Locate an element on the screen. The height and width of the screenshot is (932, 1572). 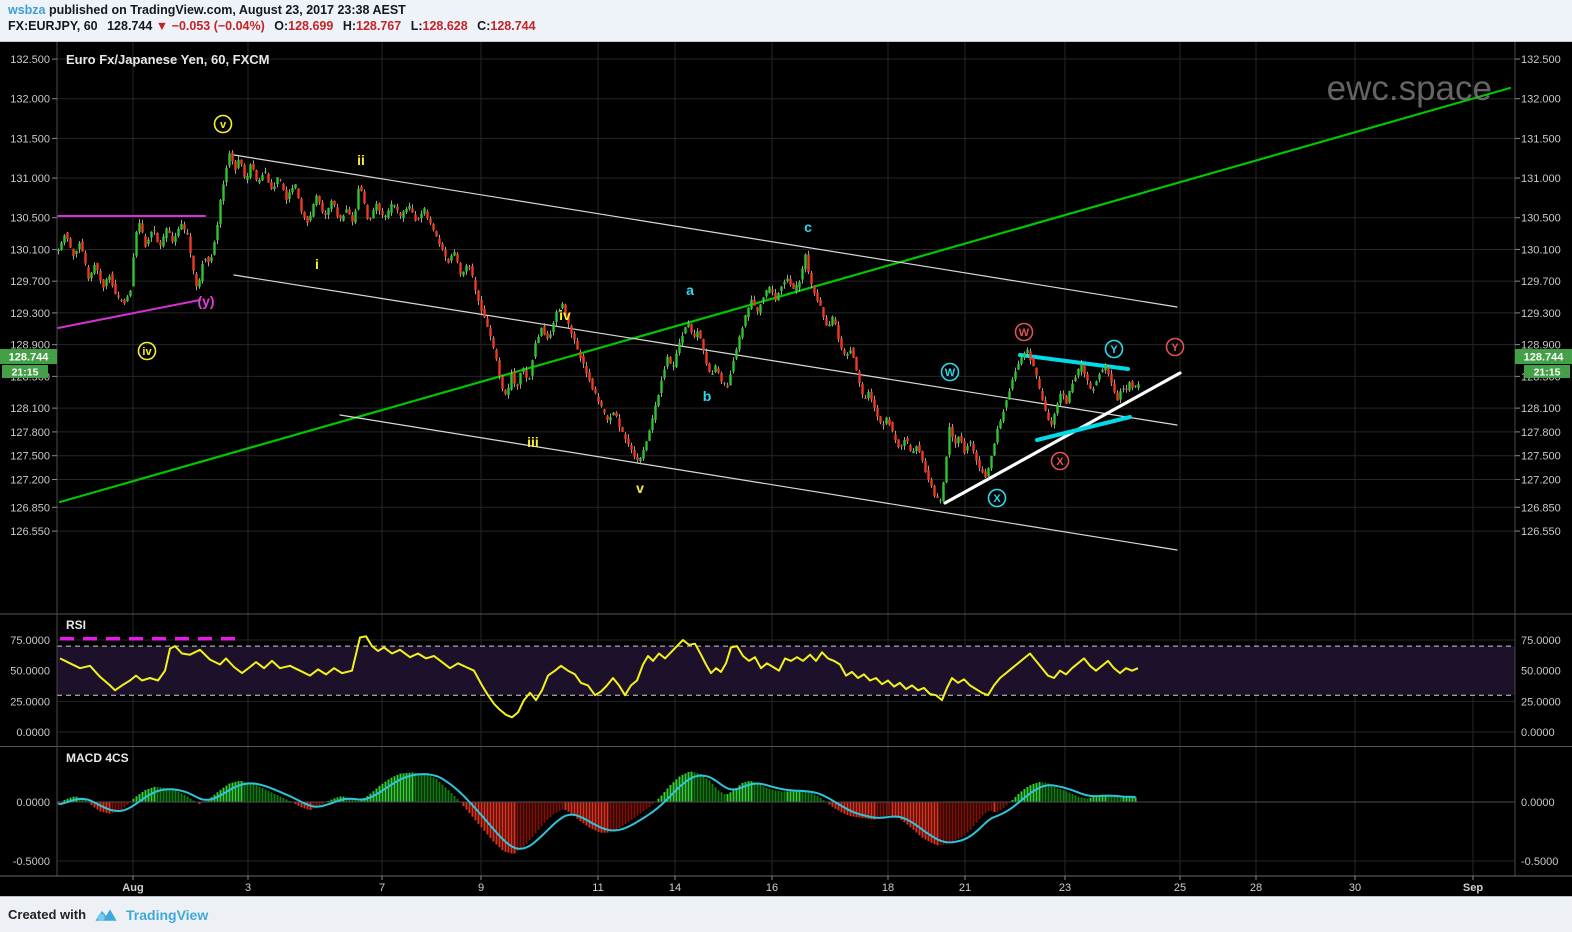
footer-bar: Created with TradingView is located at coordinates (786, 914).